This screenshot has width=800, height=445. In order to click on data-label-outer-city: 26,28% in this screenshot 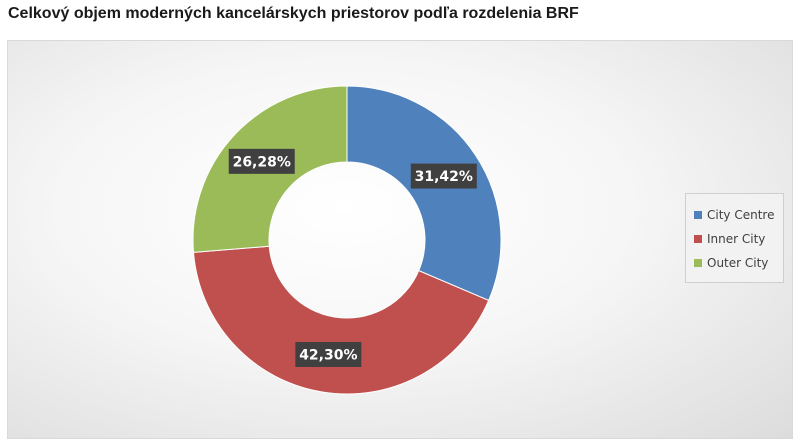, I will do `click(261, 161)`.